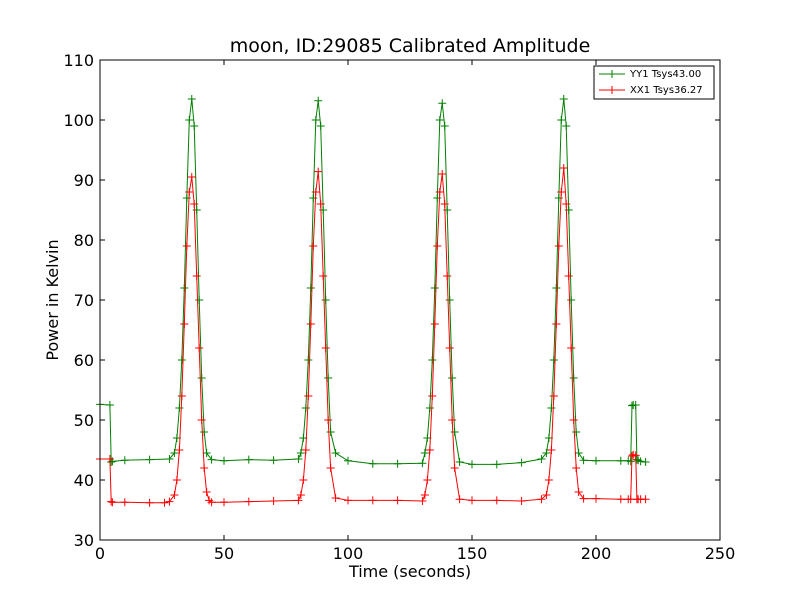 Image resolution: width=800 pixels, height=600 pixels. I want to click on y-tick-label: 60, so click(84, 360).